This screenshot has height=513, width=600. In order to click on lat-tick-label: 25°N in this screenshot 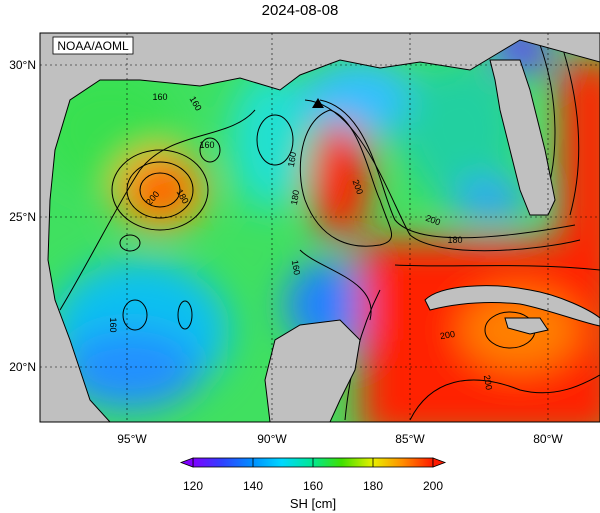, I will do `click(22, 217)`.